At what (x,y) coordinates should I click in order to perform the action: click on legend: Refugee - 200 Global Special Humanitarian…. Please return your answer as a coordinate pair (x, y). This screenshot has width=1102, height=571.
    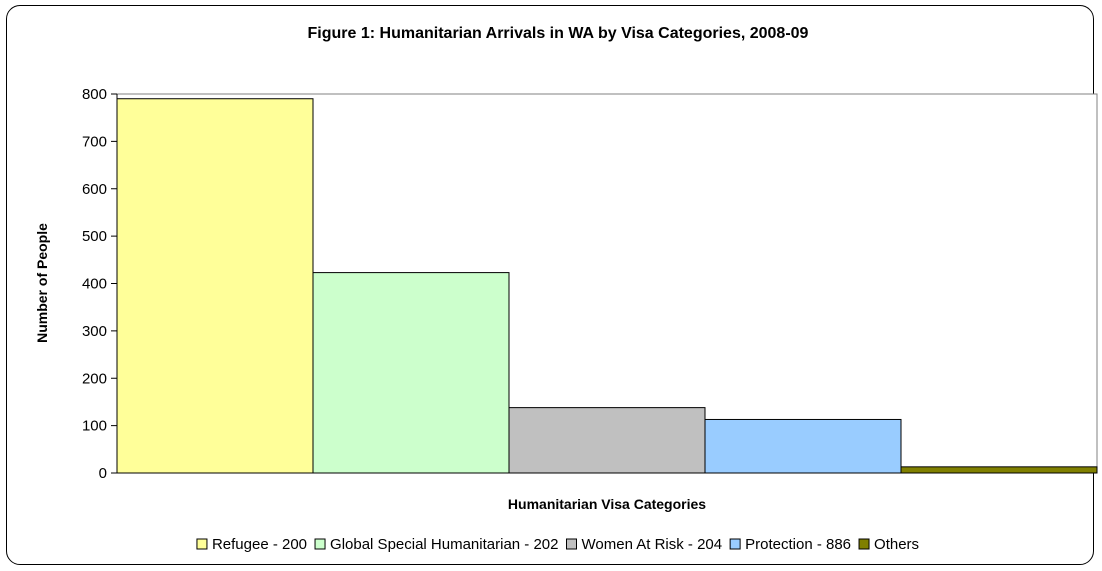
    Looking at the image, I should click on (557, 544).